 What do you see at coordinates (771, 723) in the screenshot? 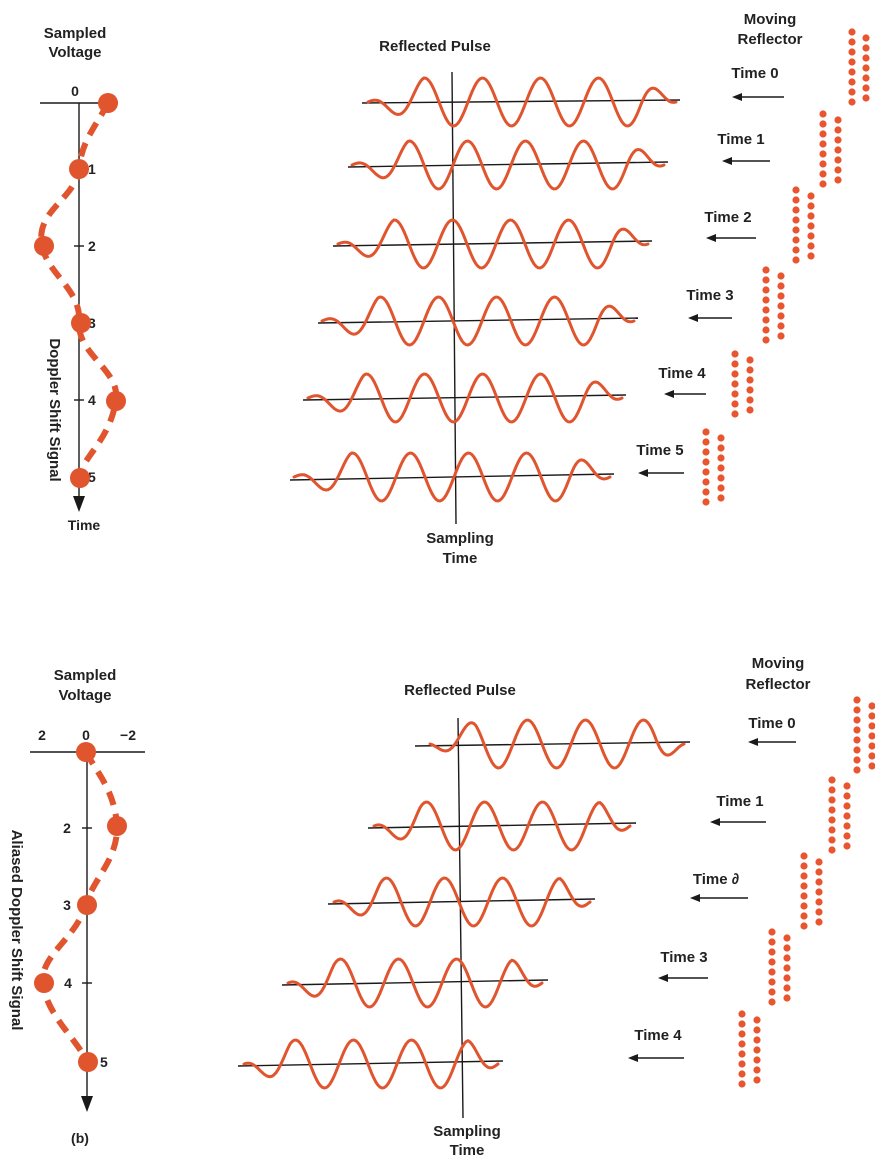
I see `panel-b-time-label-0: Time 0` at bounding box center [771, 723].